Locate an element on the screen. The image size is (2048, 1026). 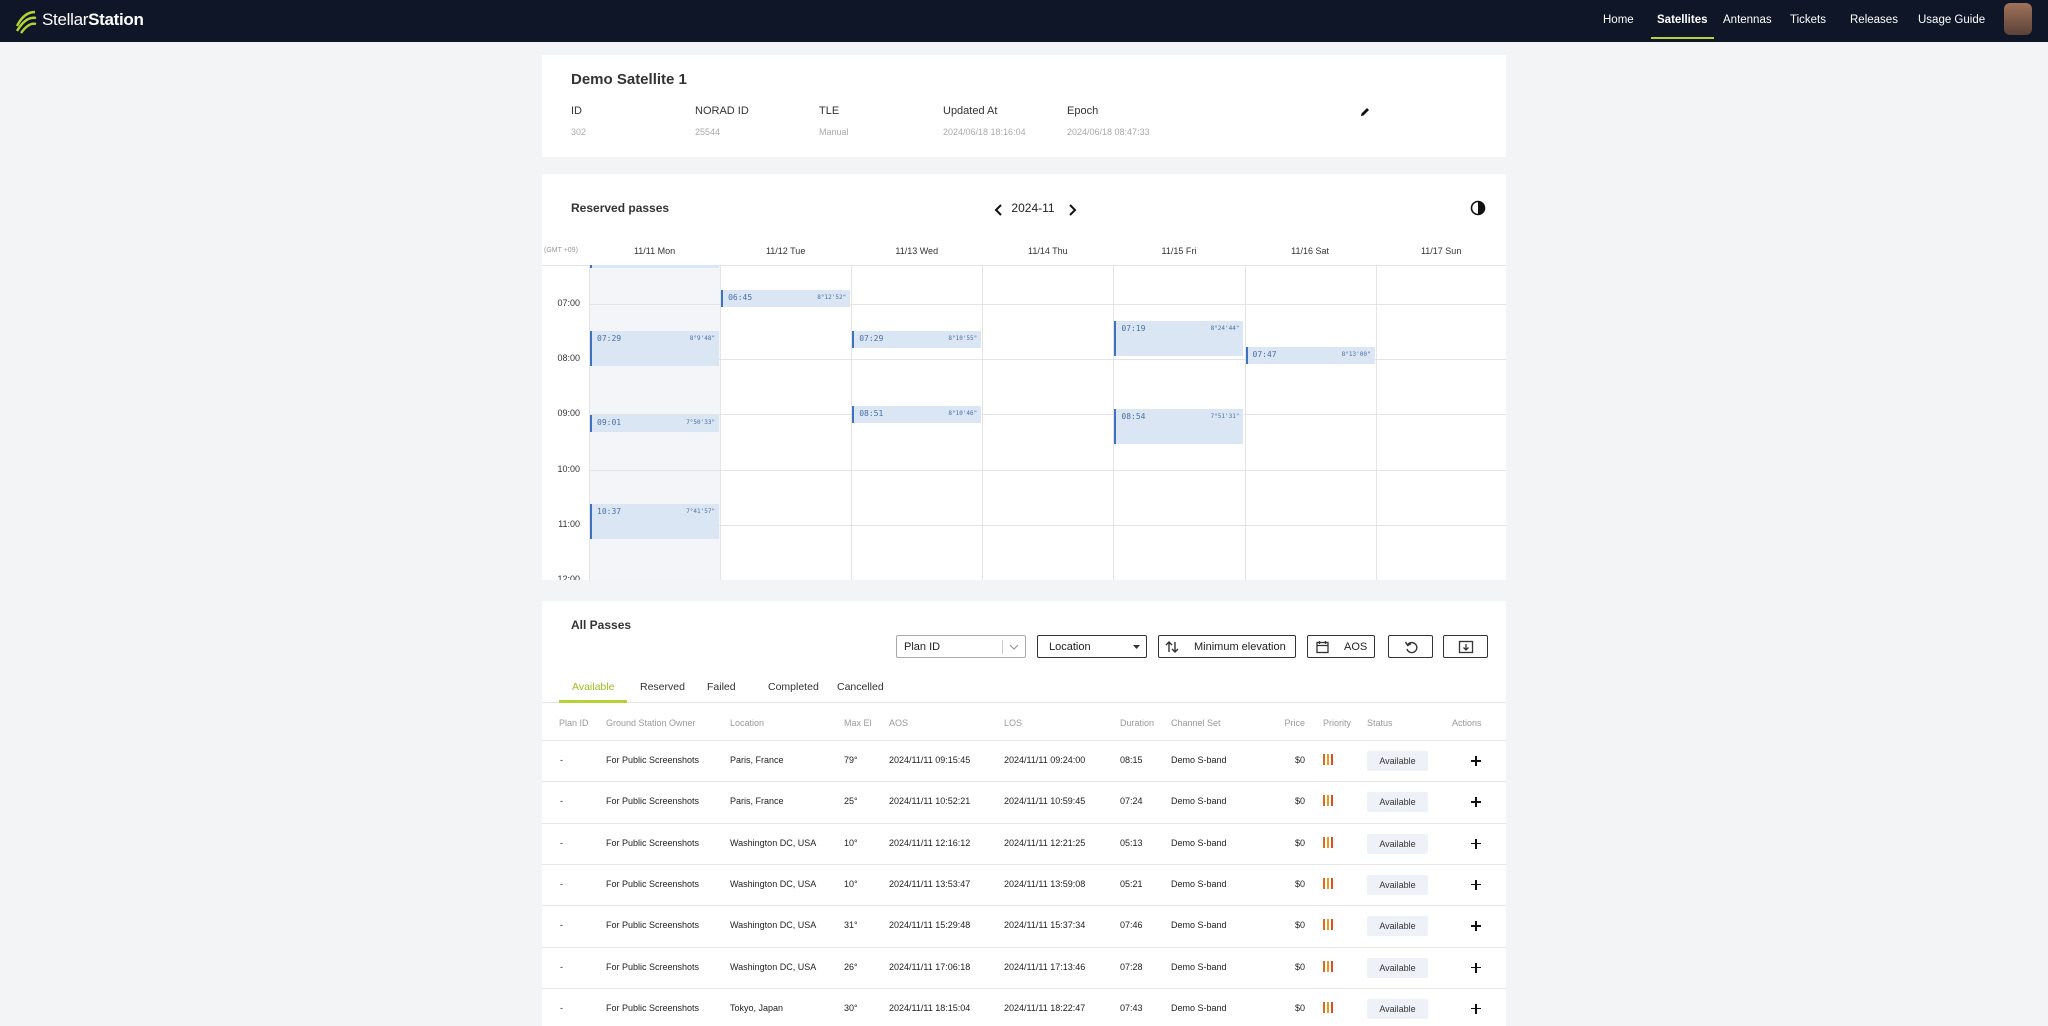
tab: Completed is located at coordinates (793, 687).